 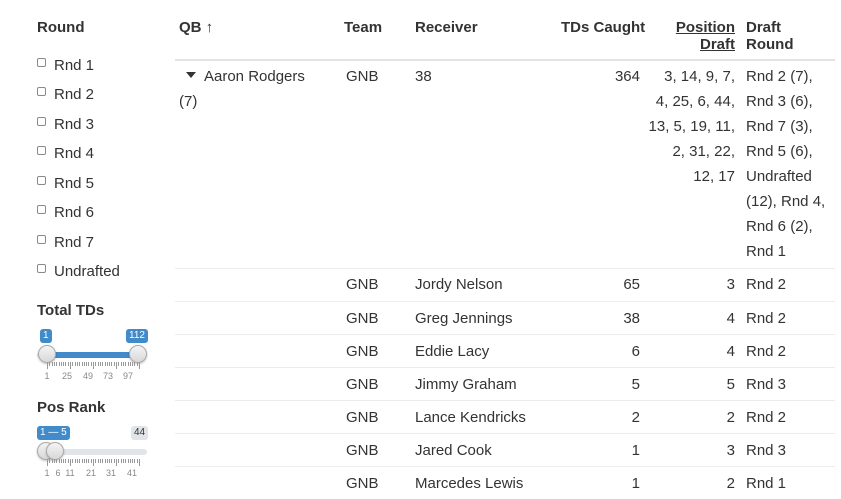 I want to click on header-divider, so click(x=505, y=60).